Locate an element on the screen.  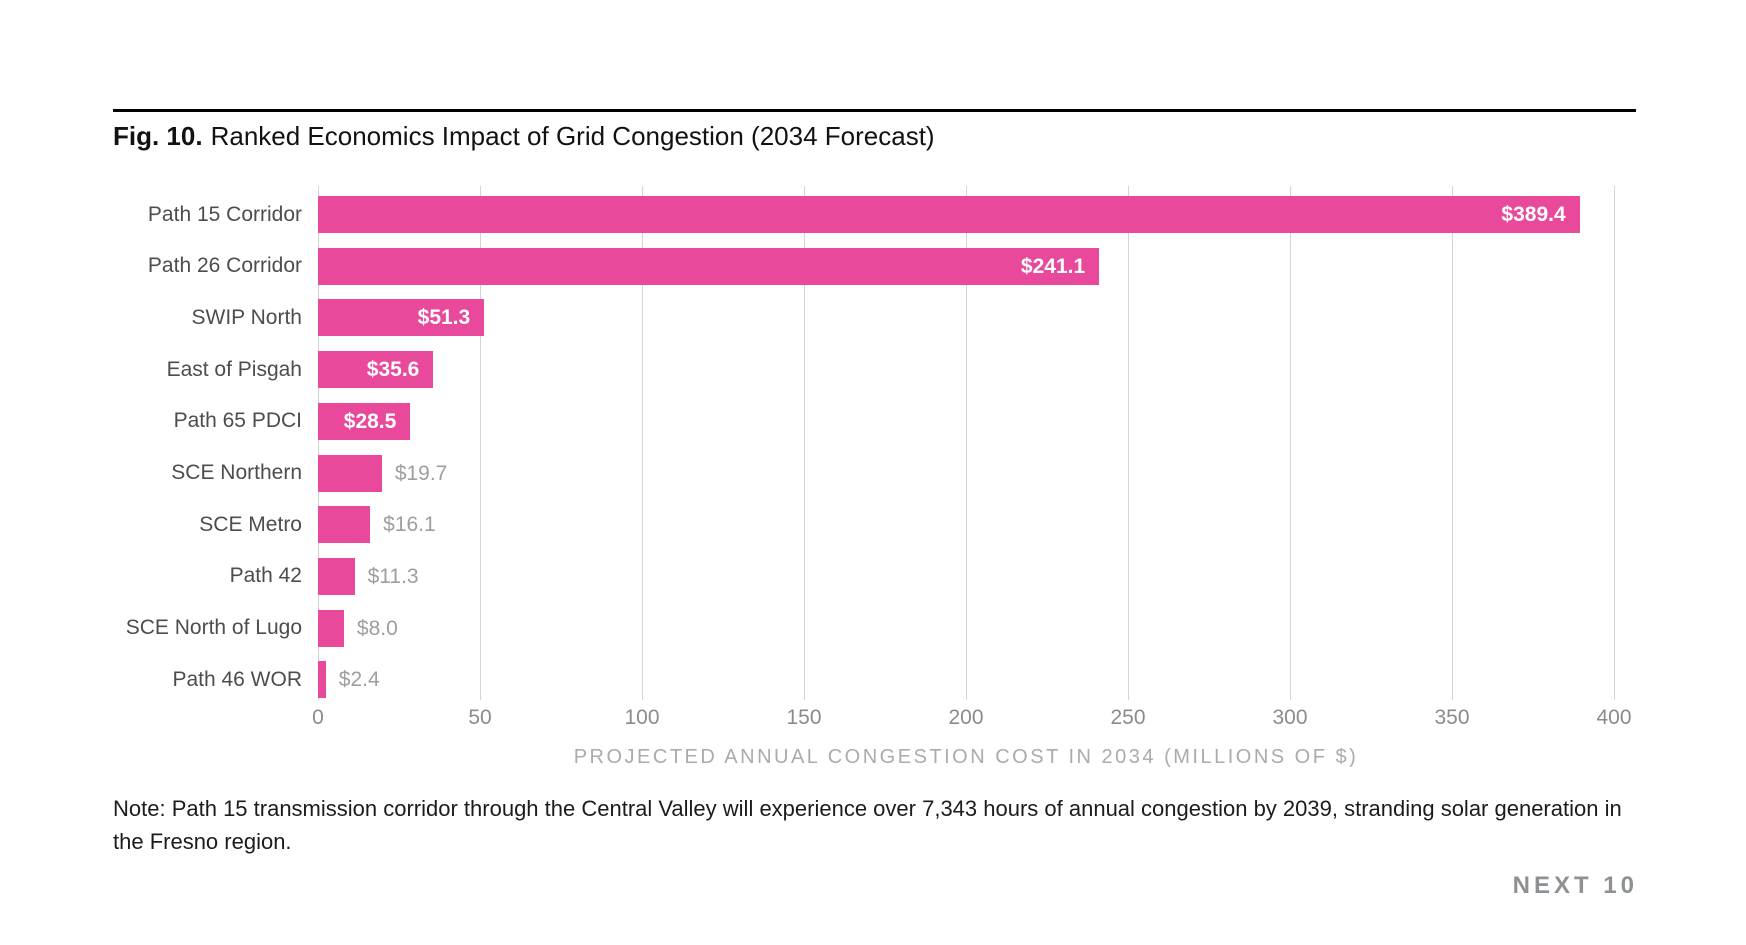
bar-path-15-corridor is located at coordinates (949, 214).